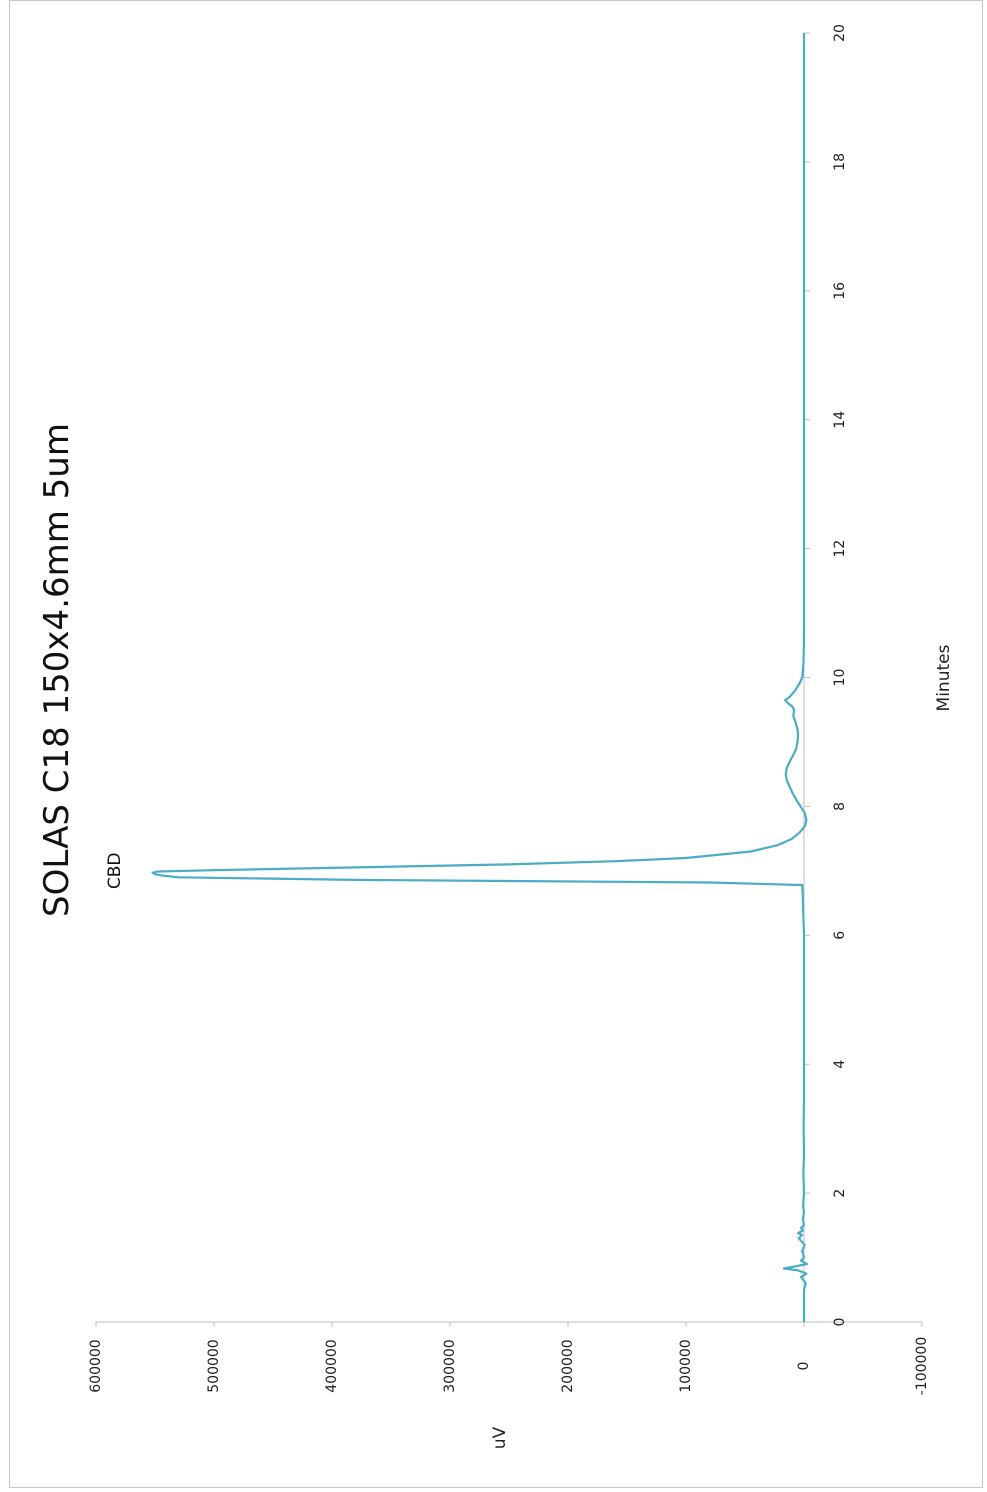 The width and height of the screenshot is (987, 1492). What do you see at coordinates (96, 1365) in the screenshot?
I see `value-tick-label: 600000` at bounding box center [96, 1365].